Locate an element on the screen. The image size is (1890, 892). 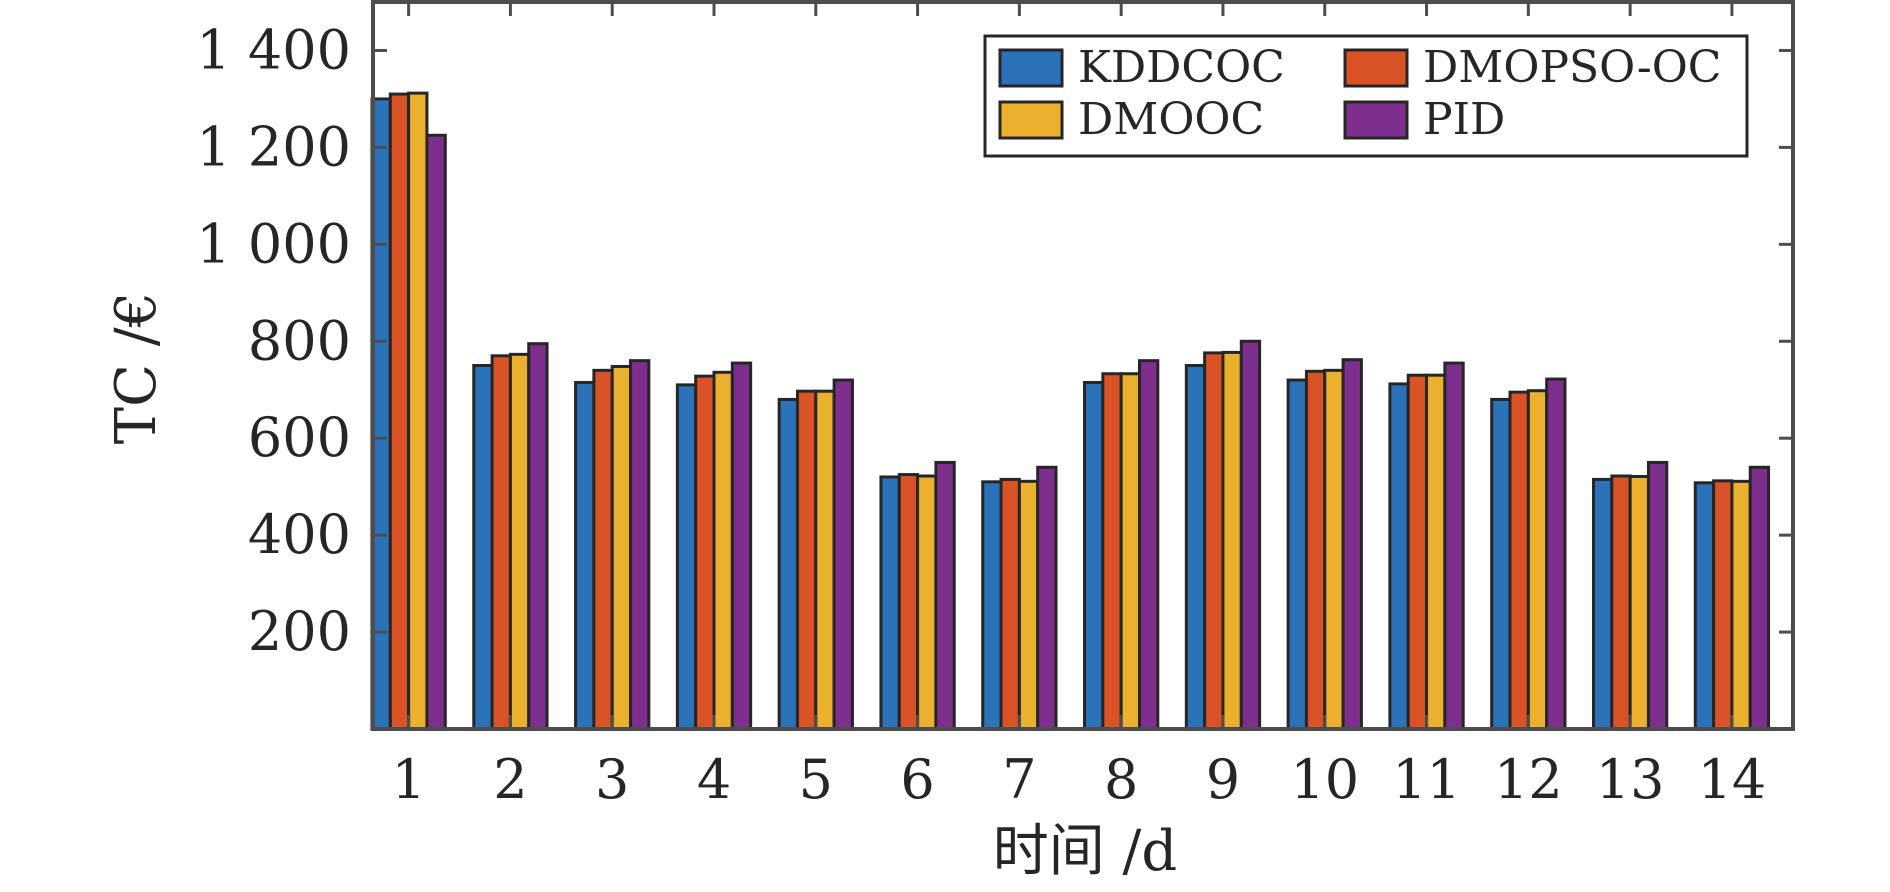
legend-label-dmopso-oc: DMOPSO-OC is located at coordinates (1572, 67).